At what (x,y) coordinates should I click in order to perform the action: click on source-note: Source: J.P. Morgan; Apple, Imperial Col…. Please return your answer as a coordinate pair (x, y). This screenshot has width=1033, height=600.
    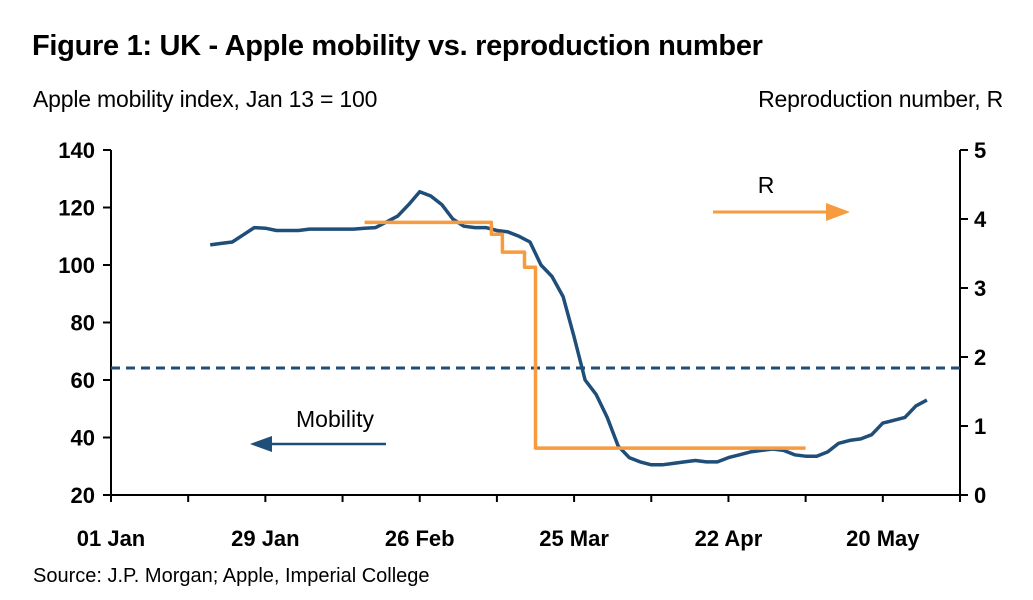
    Looking at the image, I should click on (231, 576).